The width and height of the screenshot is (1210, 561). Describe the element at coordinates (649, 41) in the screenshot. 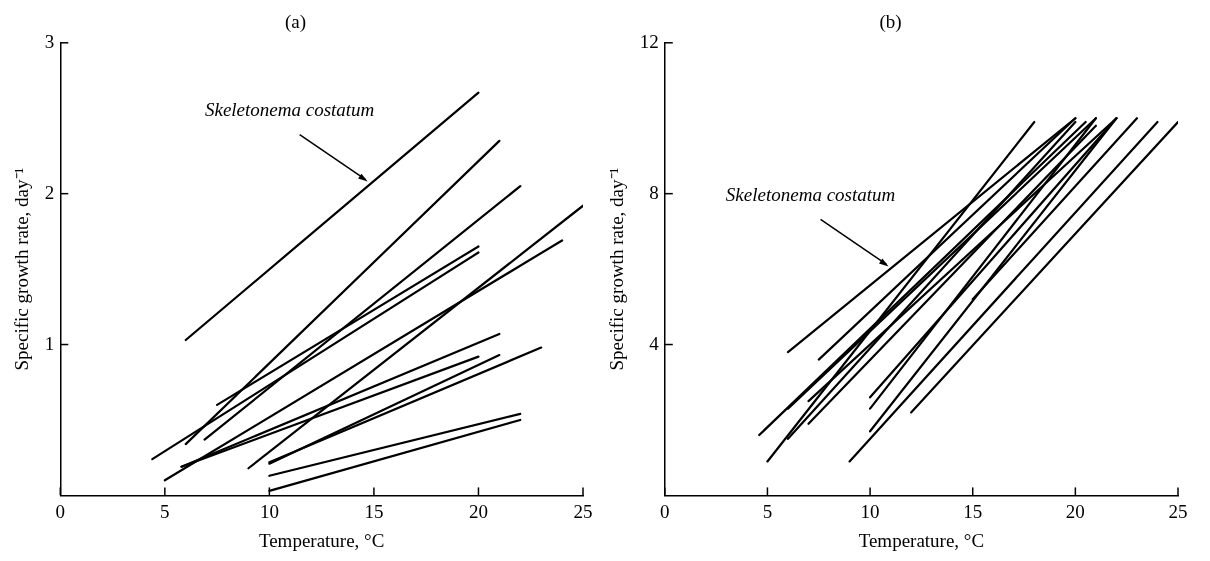

I see `y-tick-label: 12` at that location.